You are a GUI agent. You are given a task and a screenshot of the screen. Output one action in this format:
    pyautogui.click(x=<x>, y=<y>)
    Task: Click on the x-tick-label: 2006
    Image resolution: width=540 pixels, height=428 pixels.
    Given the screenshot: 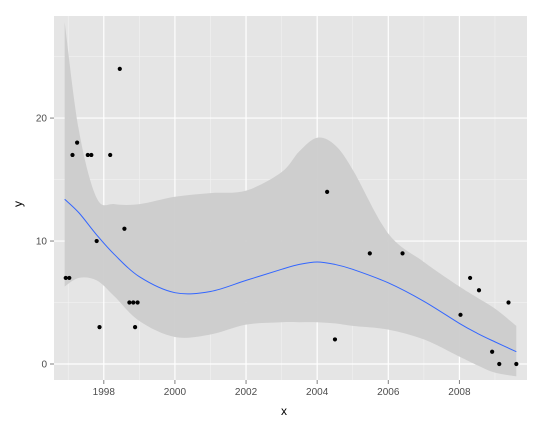 What is the action you would take?
    pyautogui.click(x=388, y=392)
    